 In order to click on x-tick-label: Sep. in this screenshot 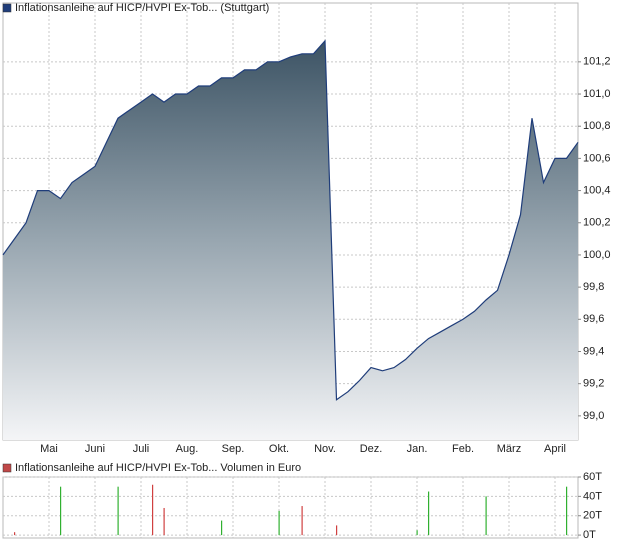, I will do `click(233, 449)`.